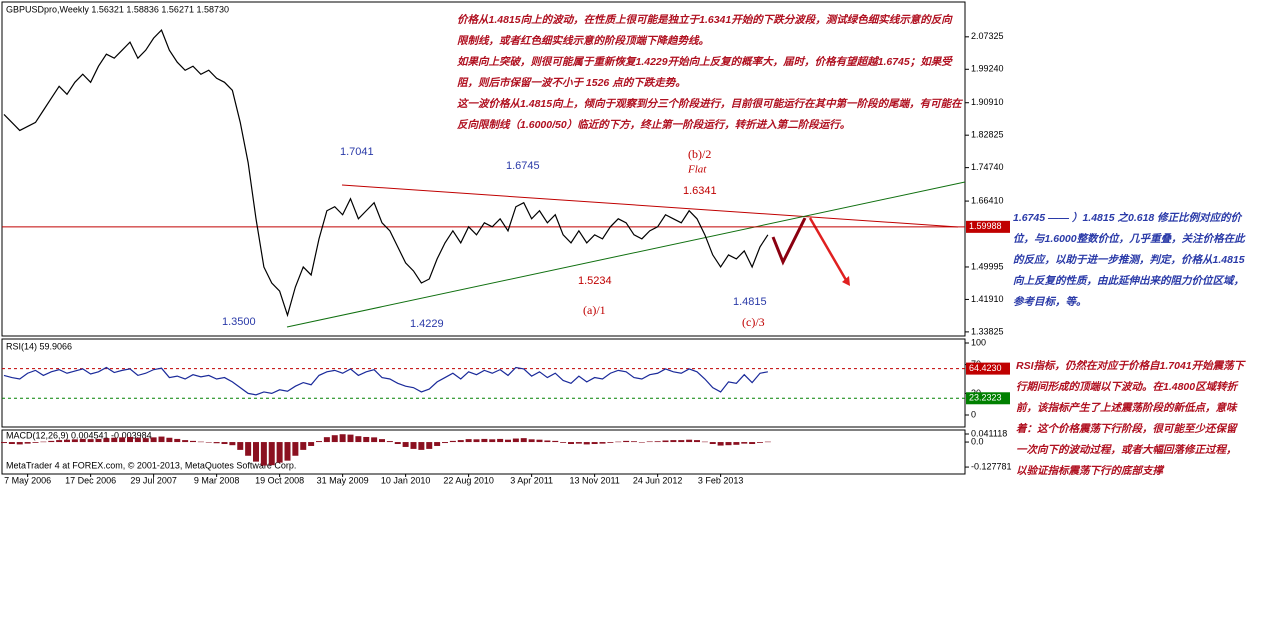 This screenshot has height=643, width=1262. Describe the element at coordinates (357, 152) in the screenshot. I see `annotation: 1.7041` at that location.